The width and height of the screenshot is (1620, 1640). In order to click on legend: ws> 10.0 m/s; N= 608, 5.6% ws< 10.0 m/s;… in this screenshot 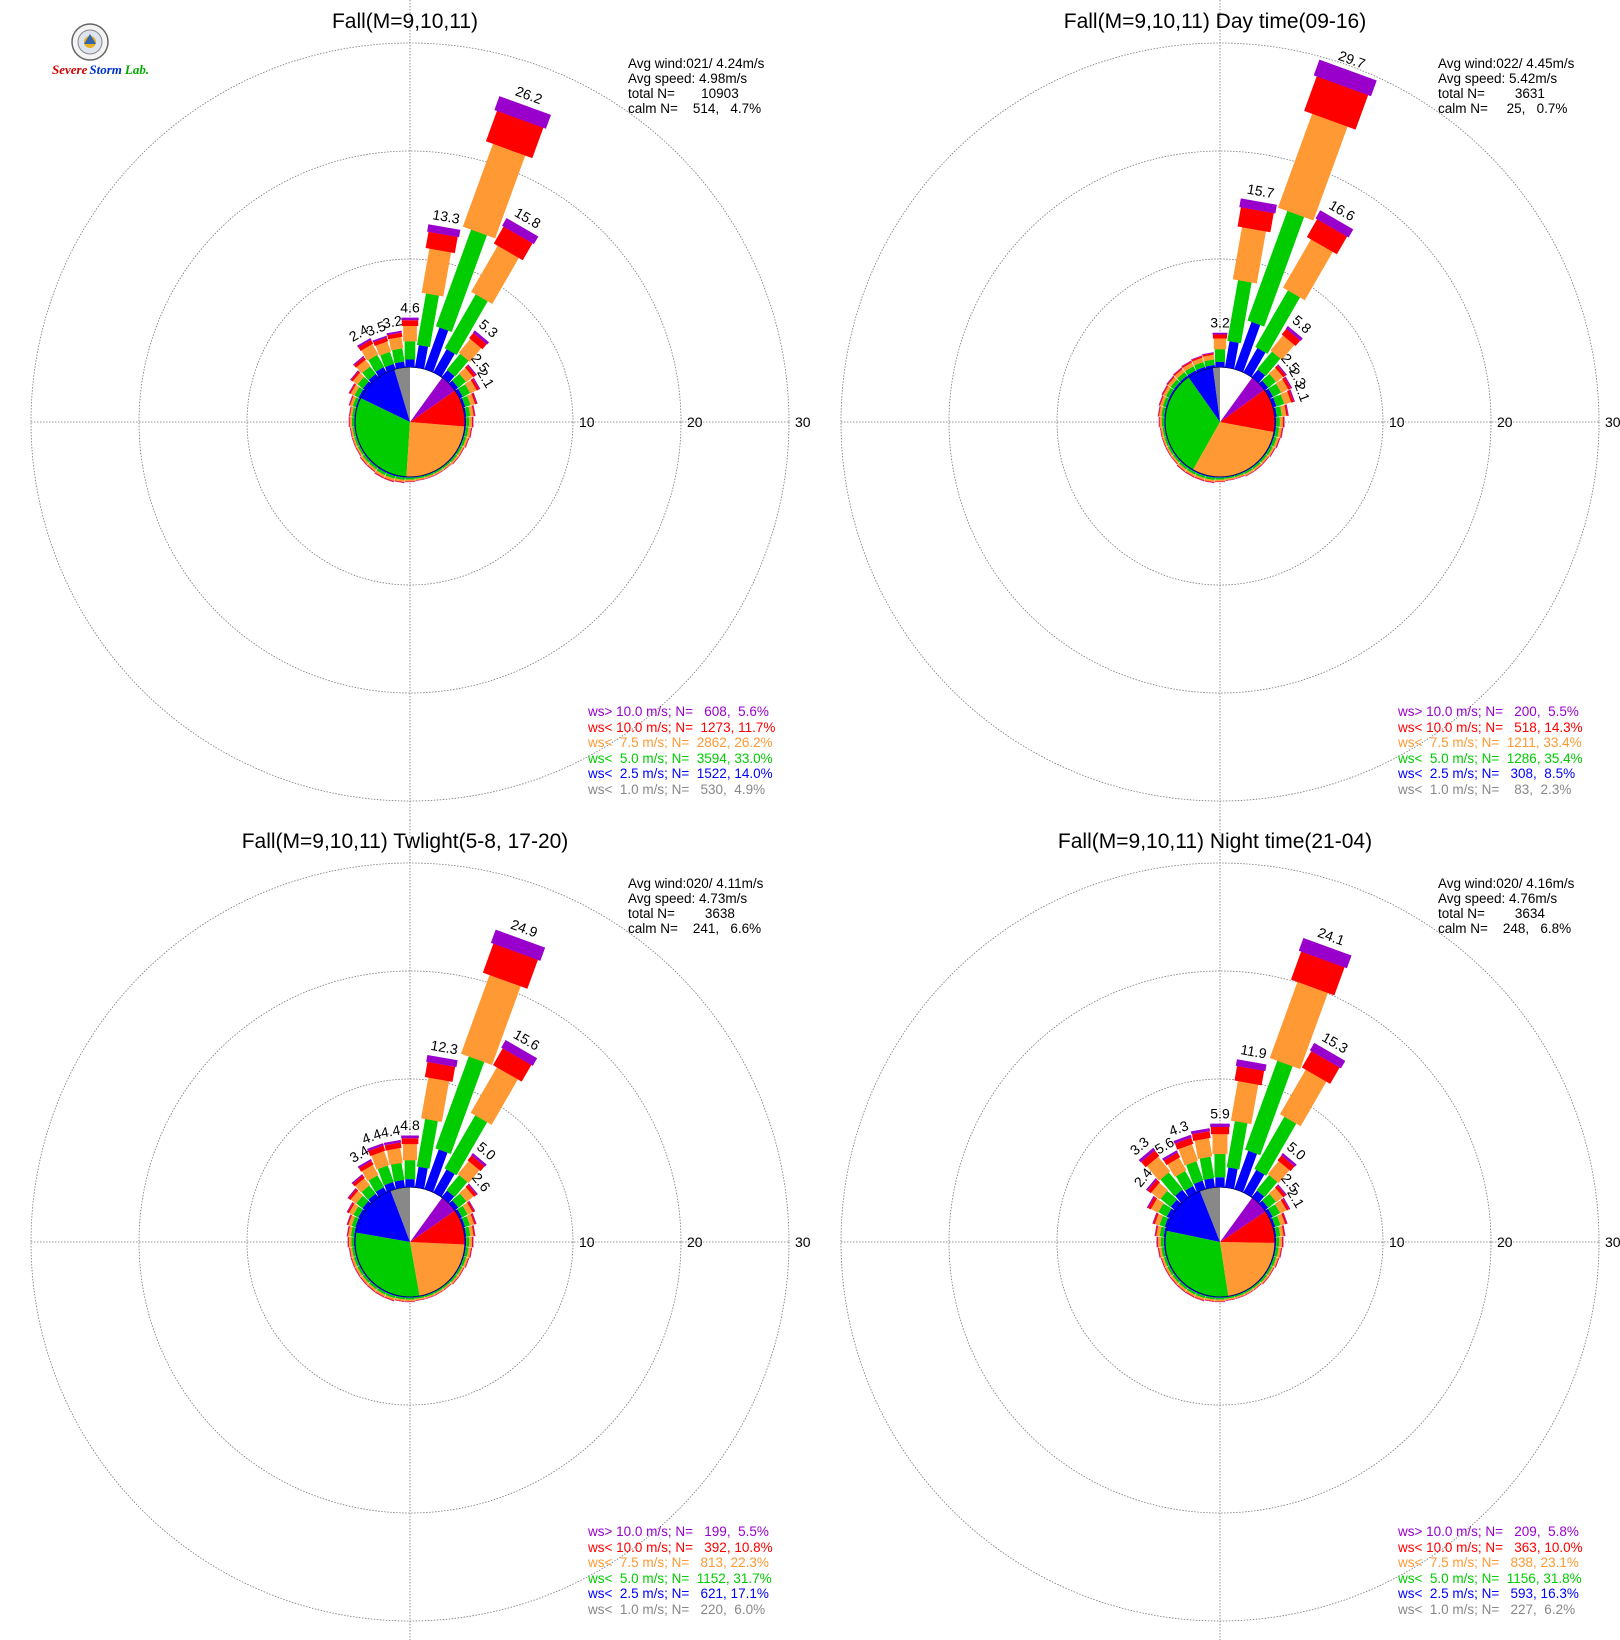, I will do `click(681, 750)`.